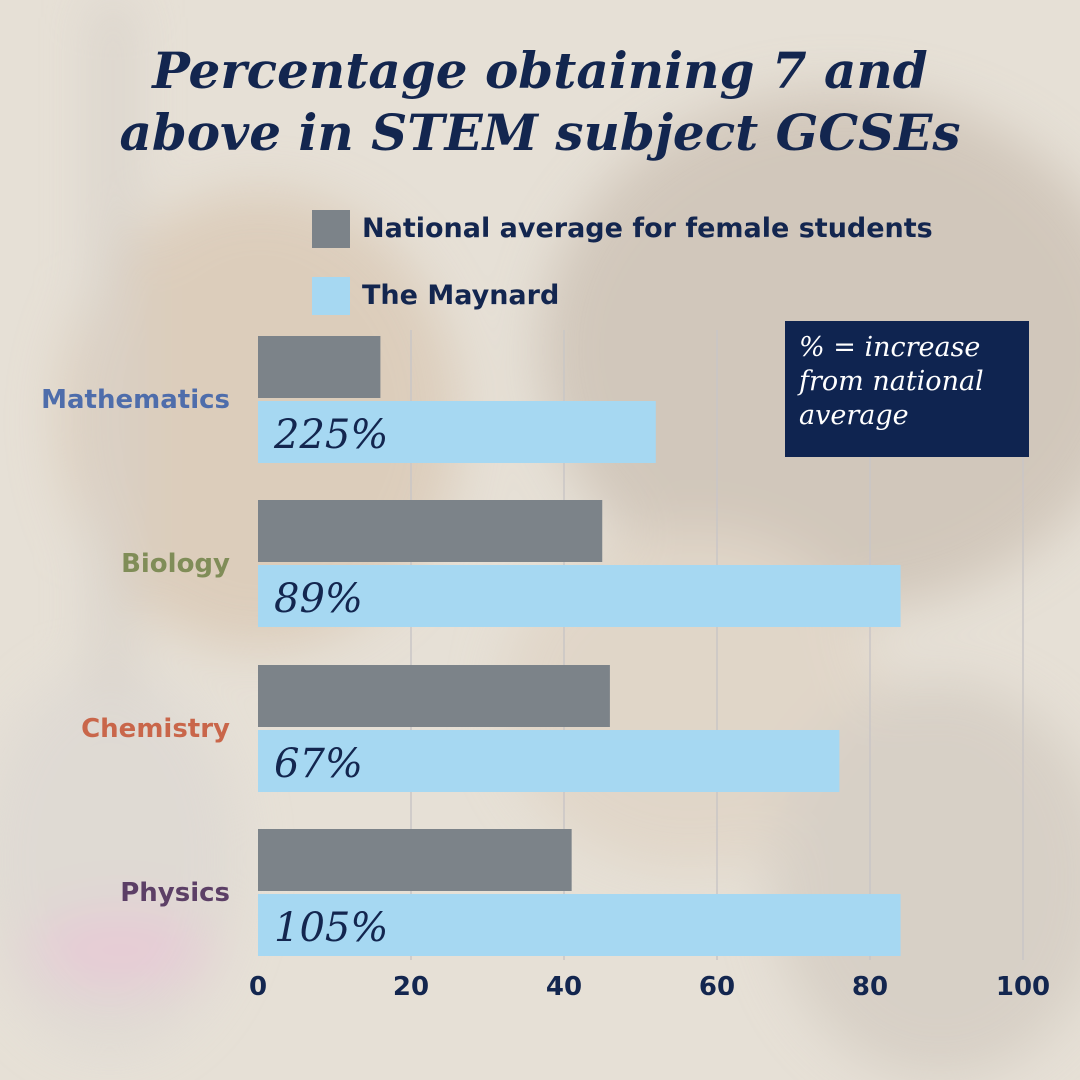  I want to click on bar-the-maynard-physics, so click(579, 925).